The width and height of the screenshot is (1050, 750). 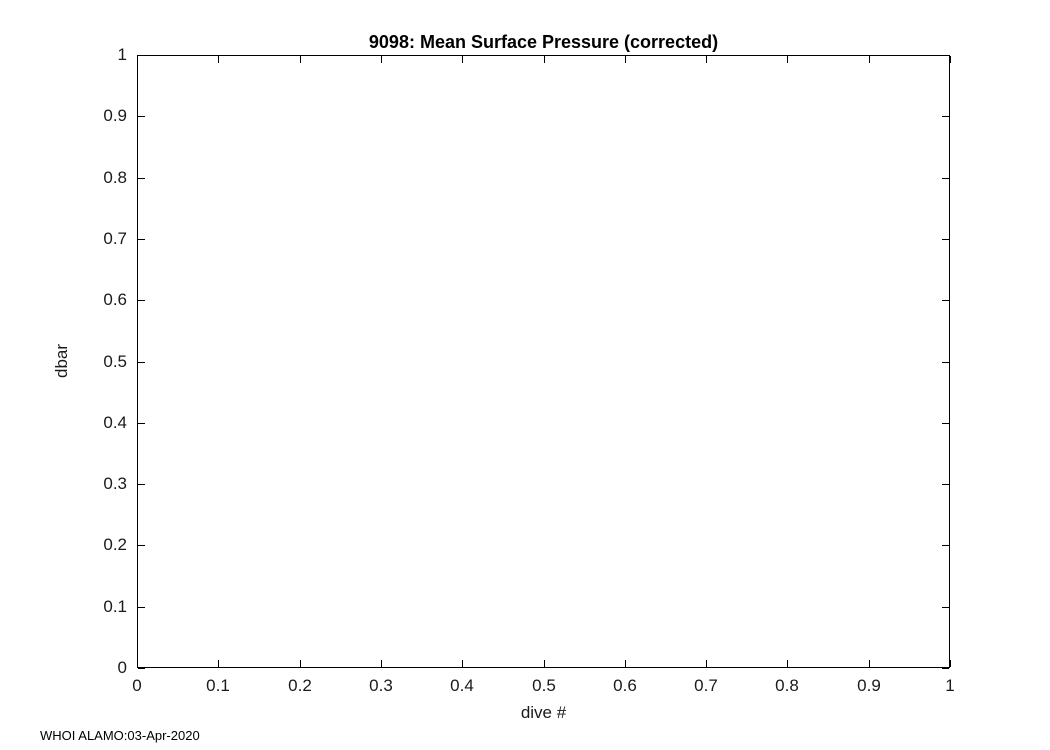 What do you see at coordinates (122, 54) in the screenshot?
I see `y-tick-label: 1` at bounding box center [122, 54].